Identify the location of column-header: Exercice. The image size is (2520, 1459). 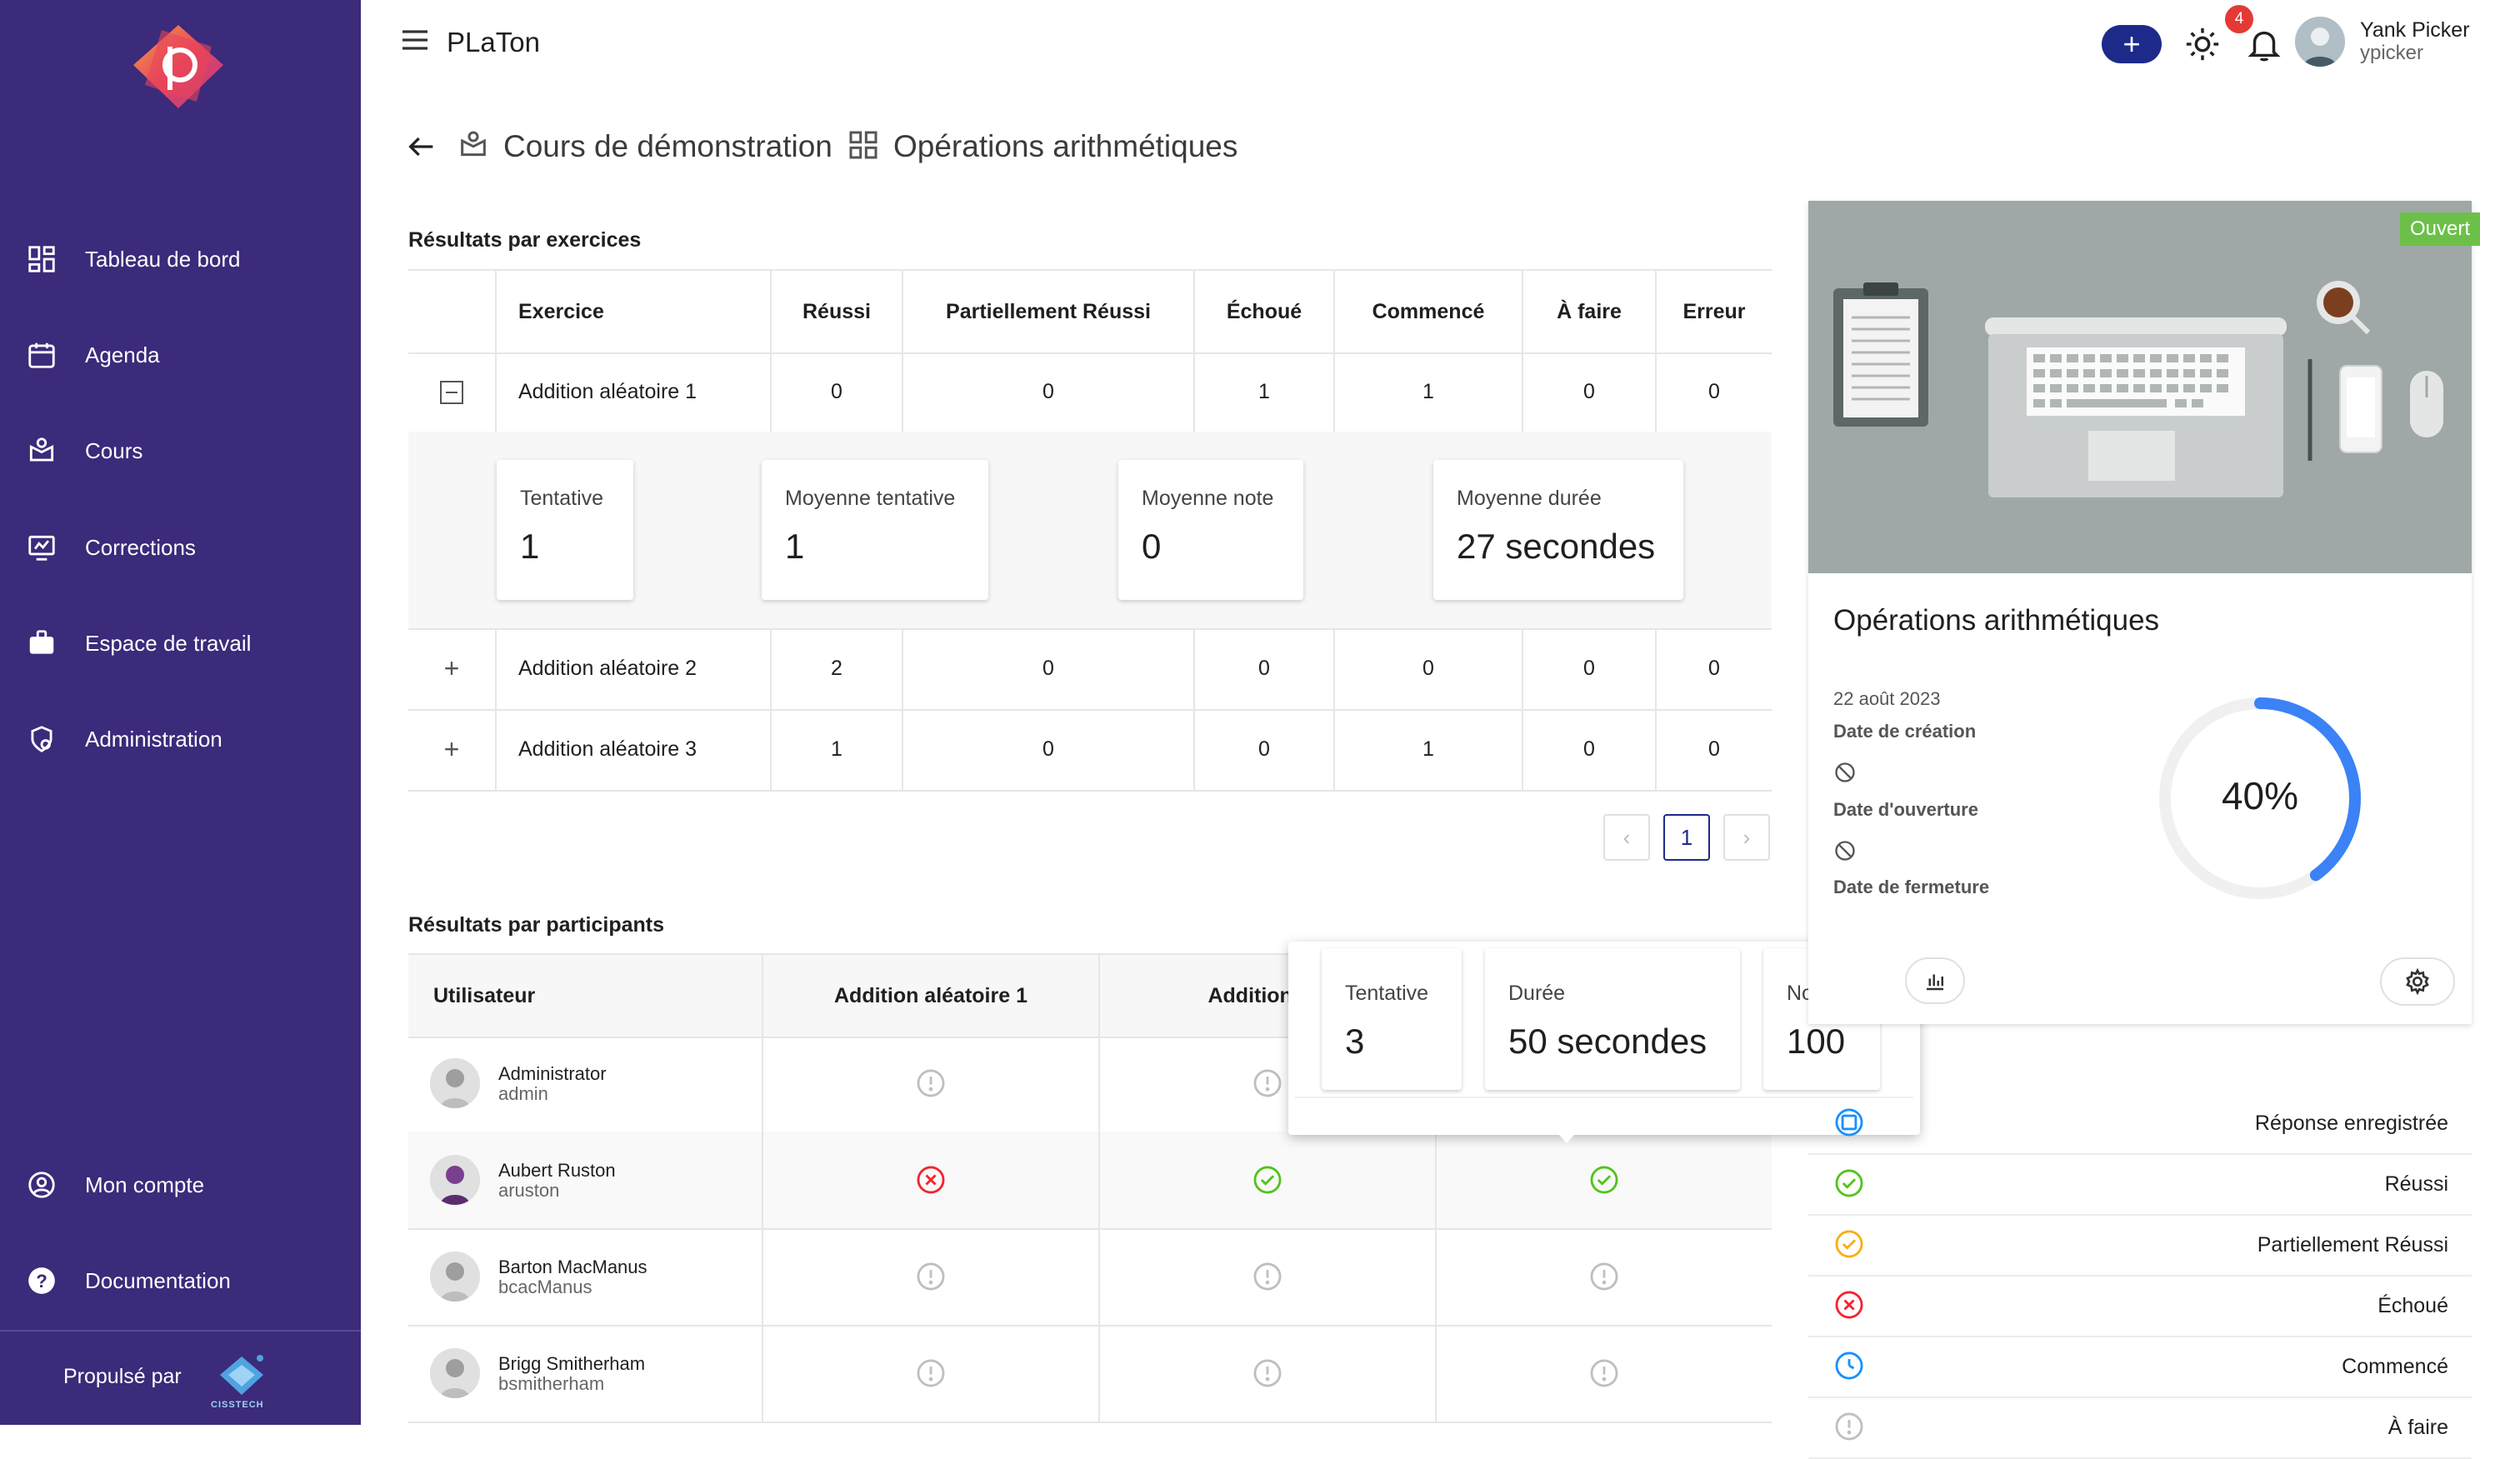
(634, 311).